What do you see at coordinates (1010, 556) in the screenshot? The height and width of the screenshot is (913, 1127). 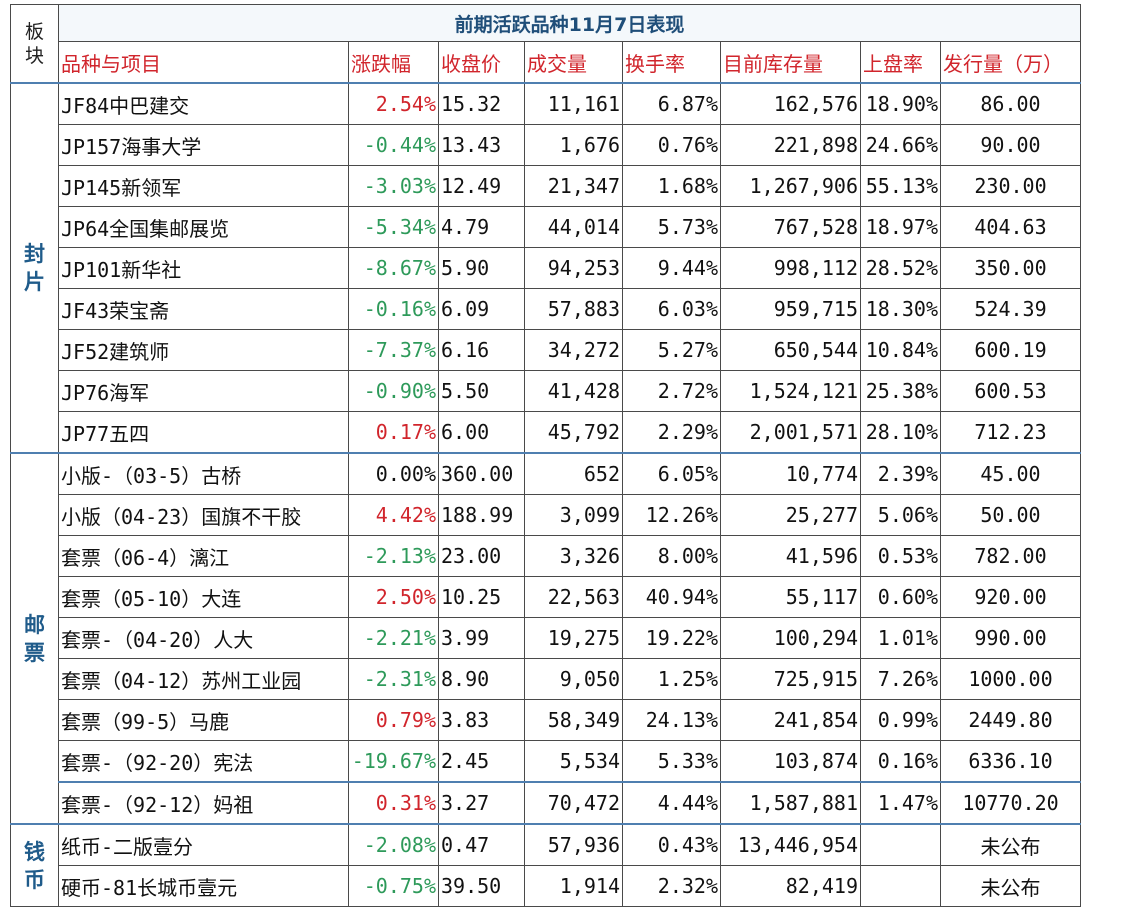 I see `cell-issue: 782.00` at bounding box center [1010, 556].